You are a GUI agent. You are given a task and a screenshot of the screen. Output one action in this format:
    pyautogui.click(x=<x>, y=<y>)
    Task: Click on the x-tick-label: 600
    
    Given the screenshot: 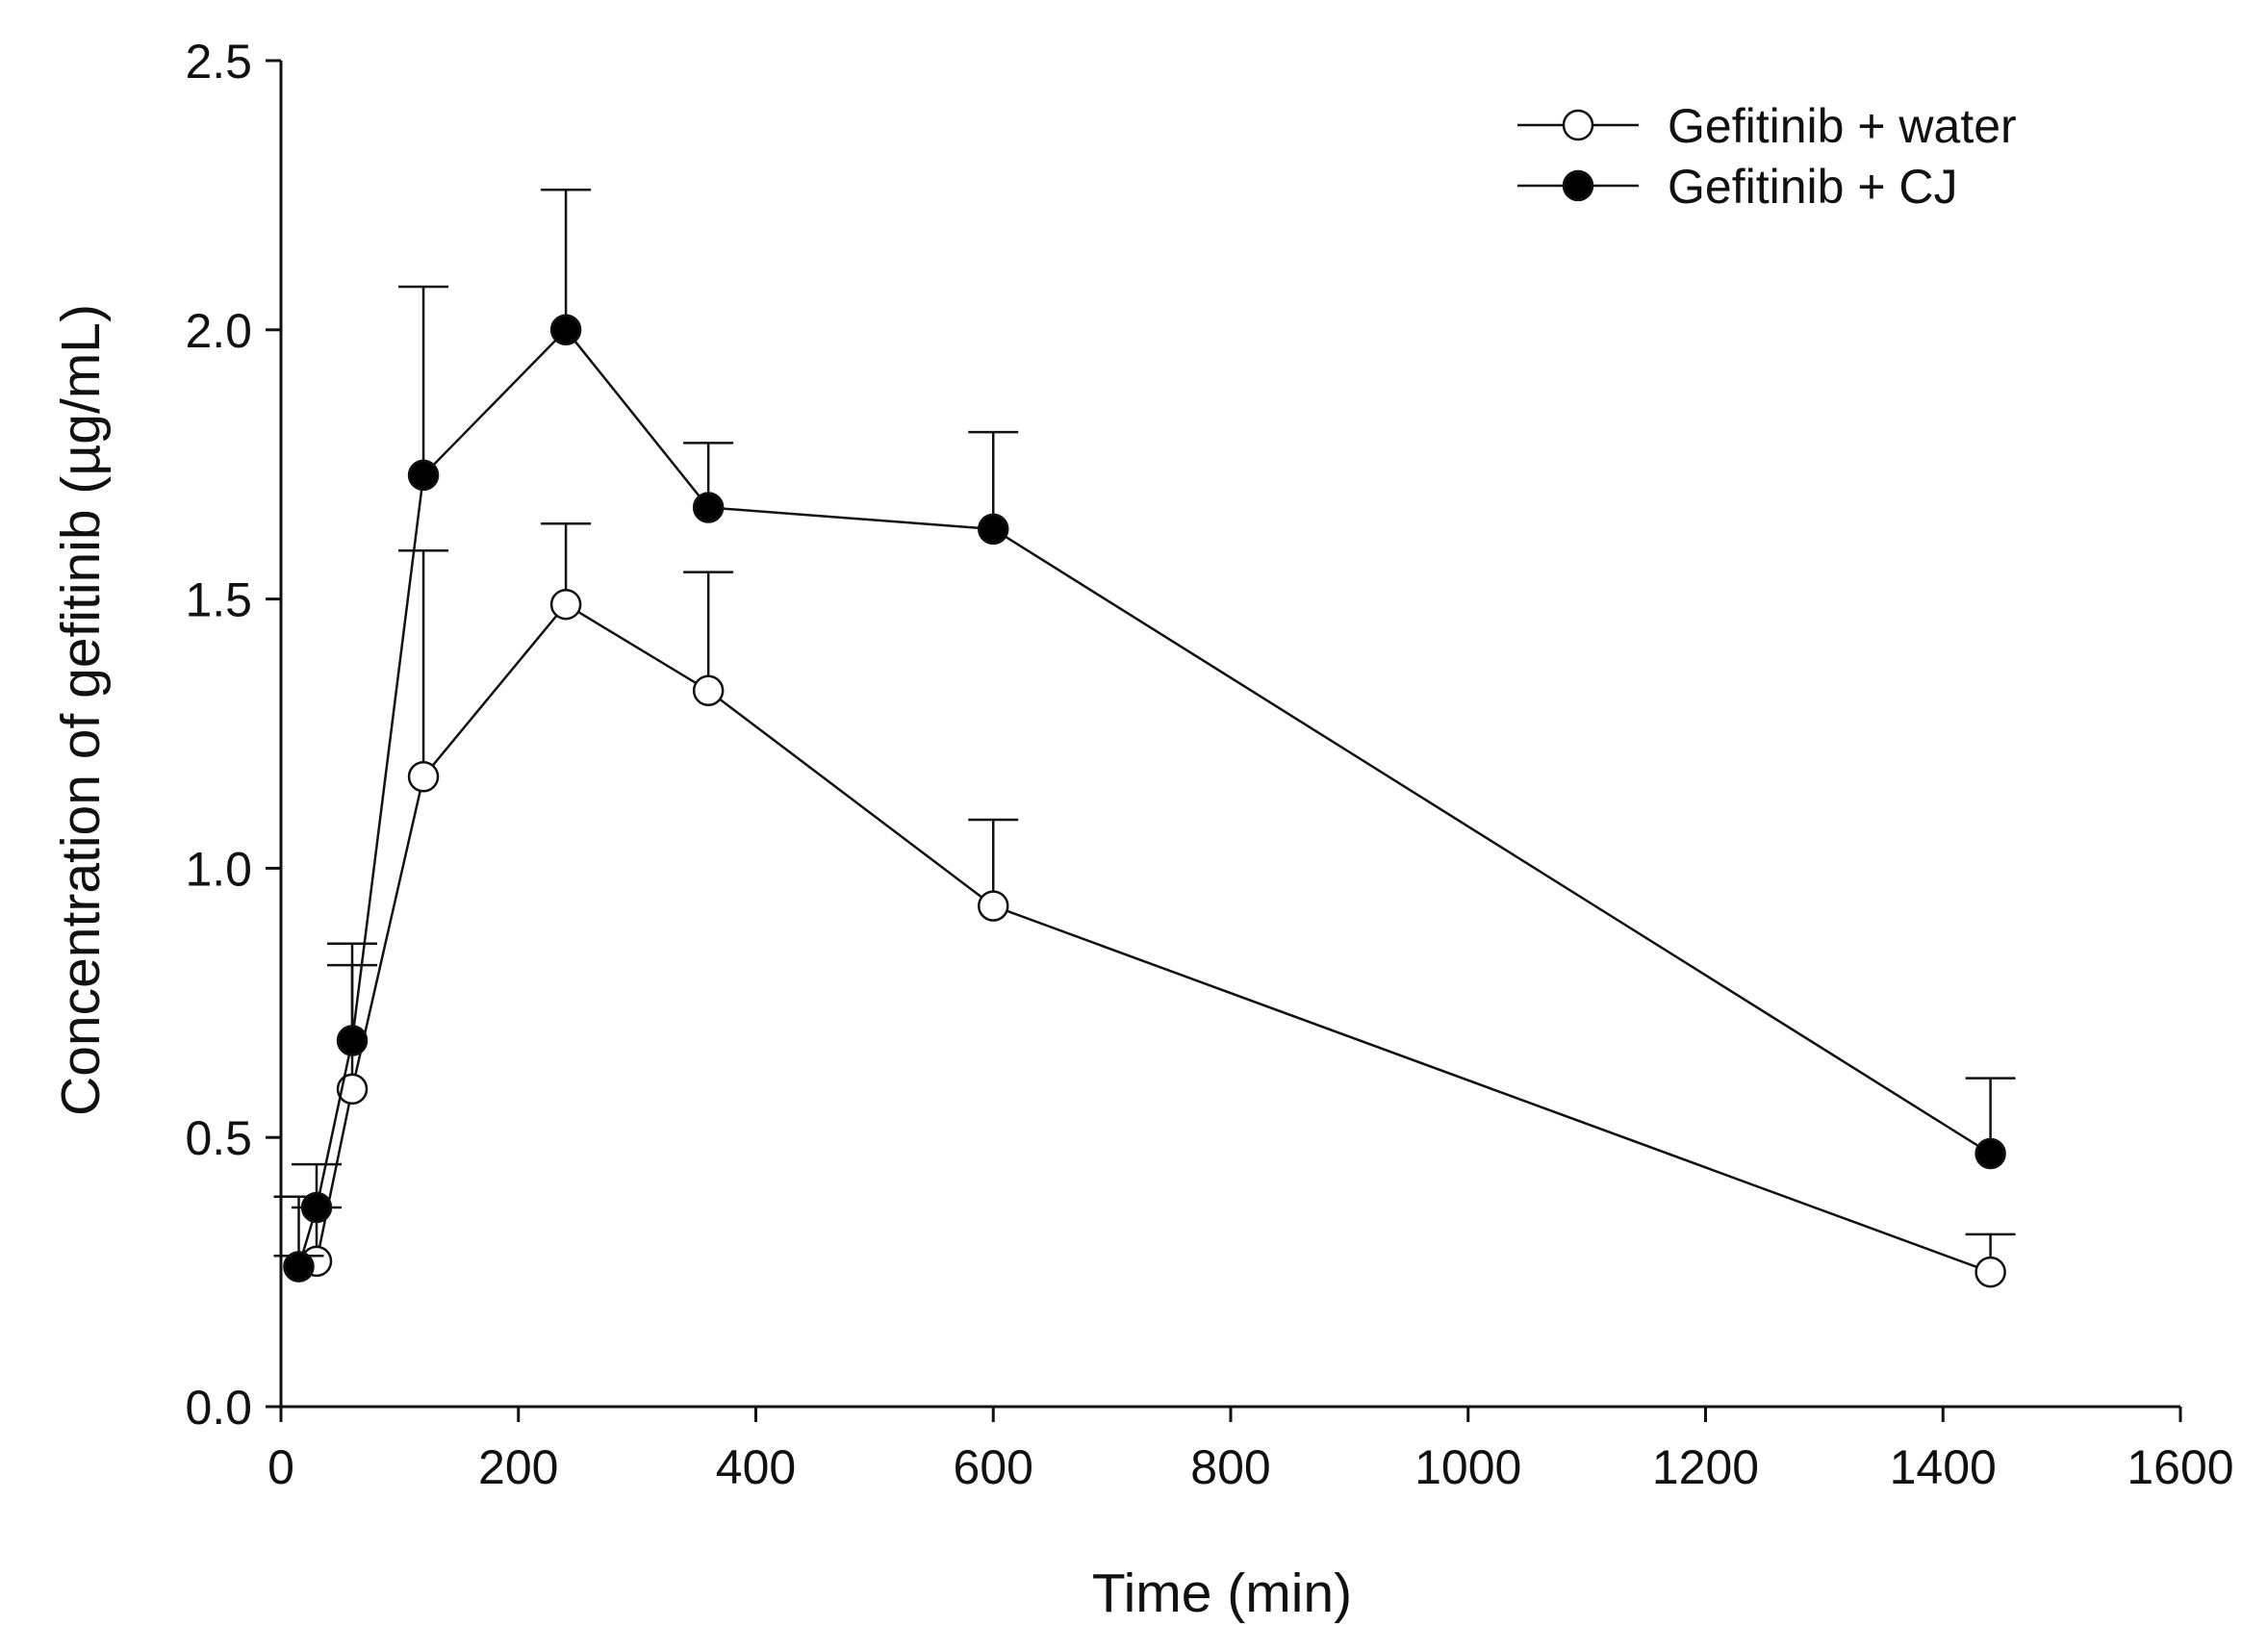 What is the action you would take?
    pyautogui.click(x=993, y=1467)
    